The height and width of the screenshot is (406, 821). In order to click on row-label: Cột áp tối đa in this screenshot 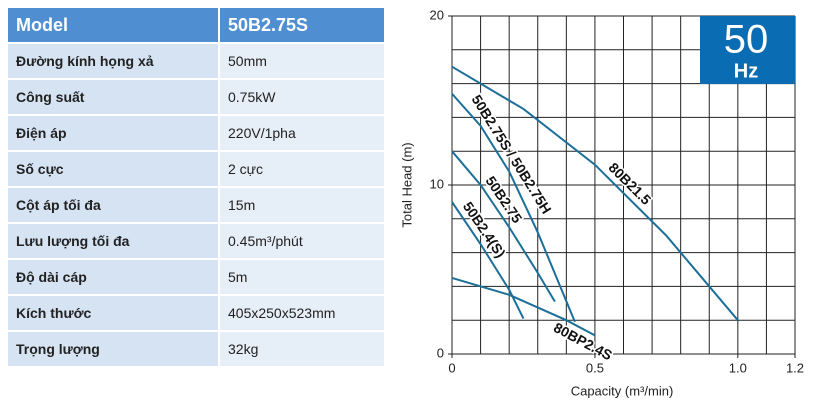, I will do `click(113, 205)`.